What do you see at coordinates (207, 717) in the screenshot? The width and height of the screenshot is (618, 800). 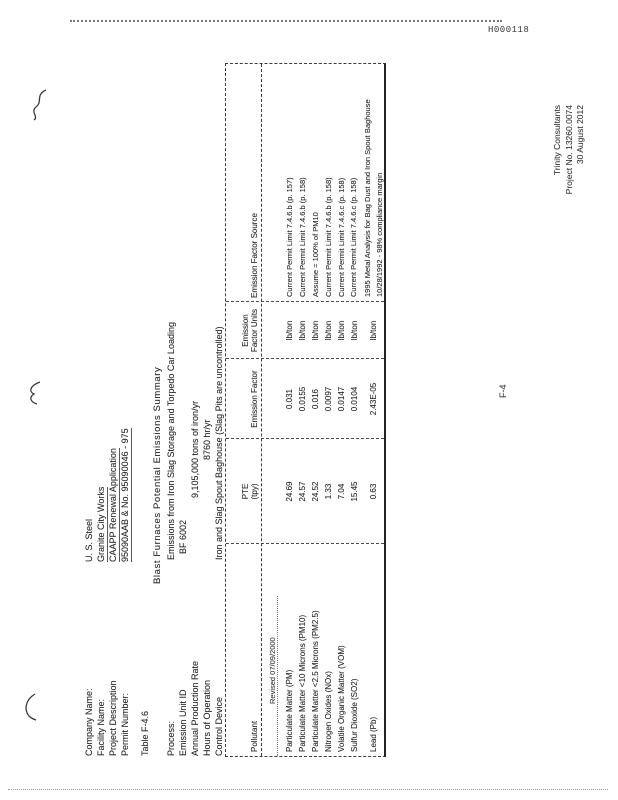 I see `info-label: Hours of Operation` at bounding box center [207, 717].